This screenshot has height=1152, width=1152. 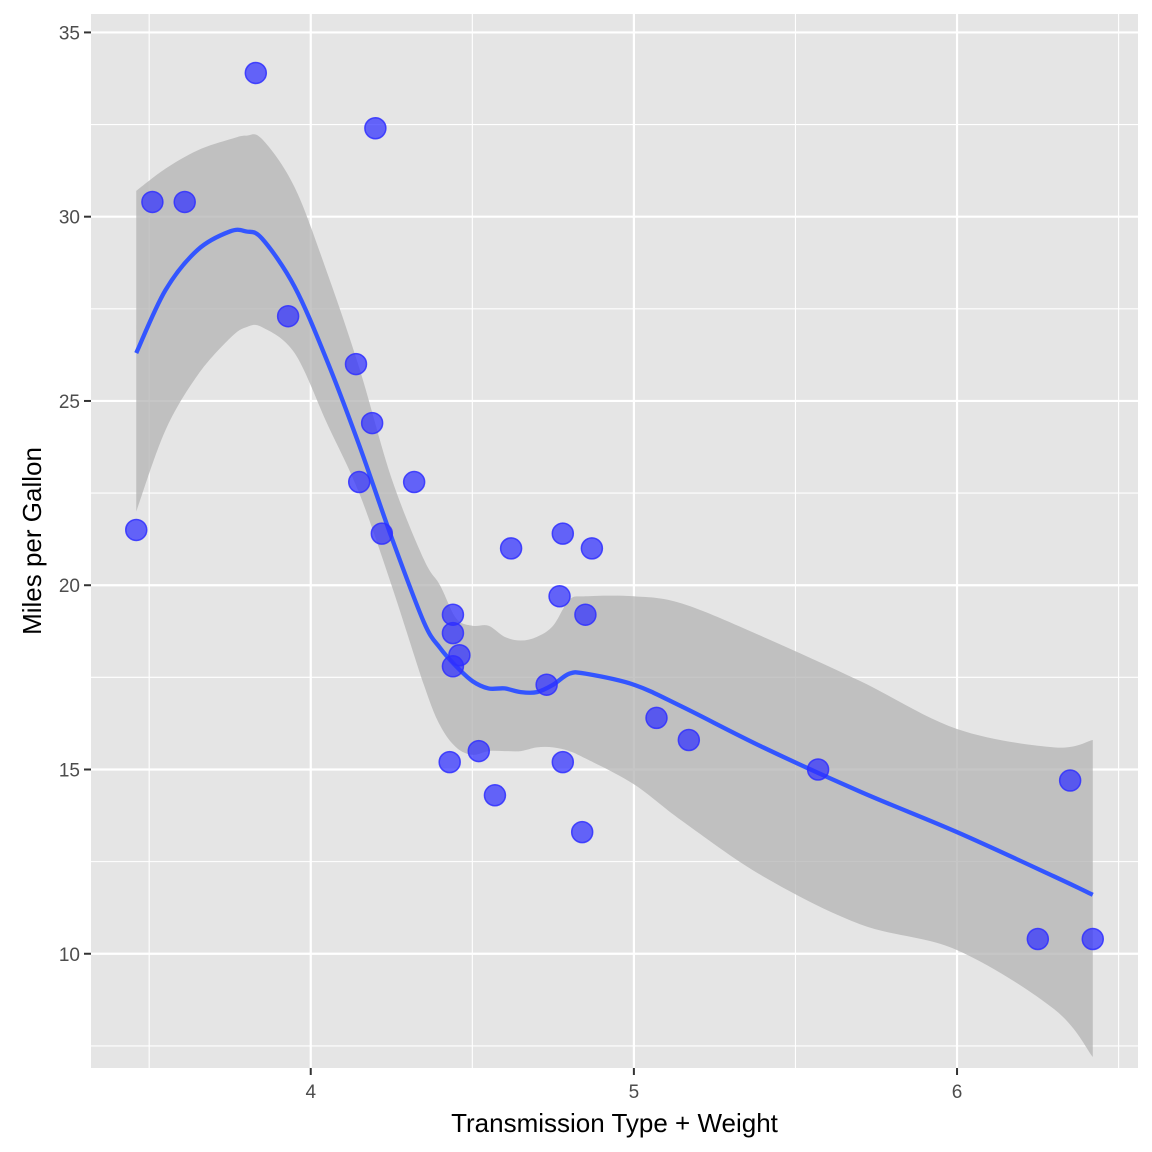 I want to click on y-tick-label: 35, so click(x=69, y=33).